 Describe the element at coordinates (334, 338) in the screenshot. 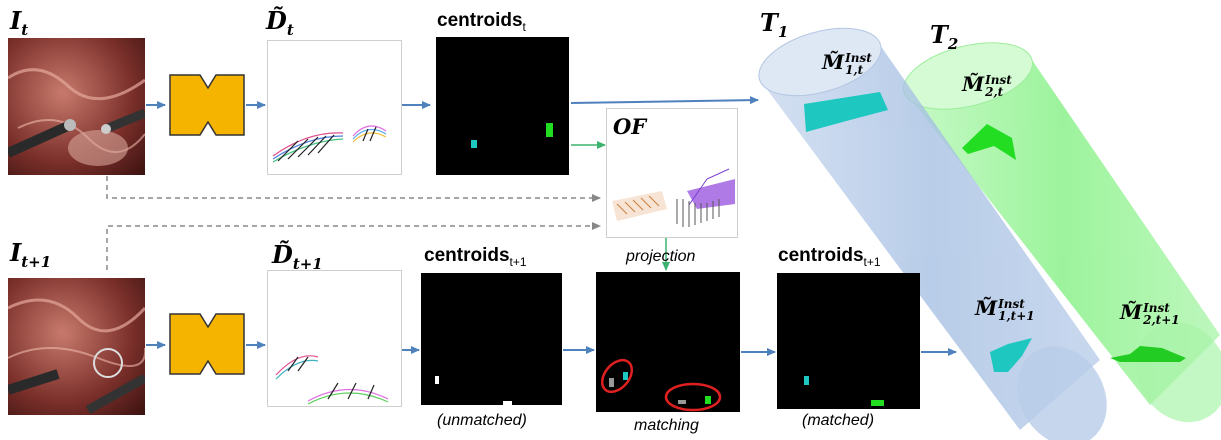

I see `depth-map-t1` at that location.